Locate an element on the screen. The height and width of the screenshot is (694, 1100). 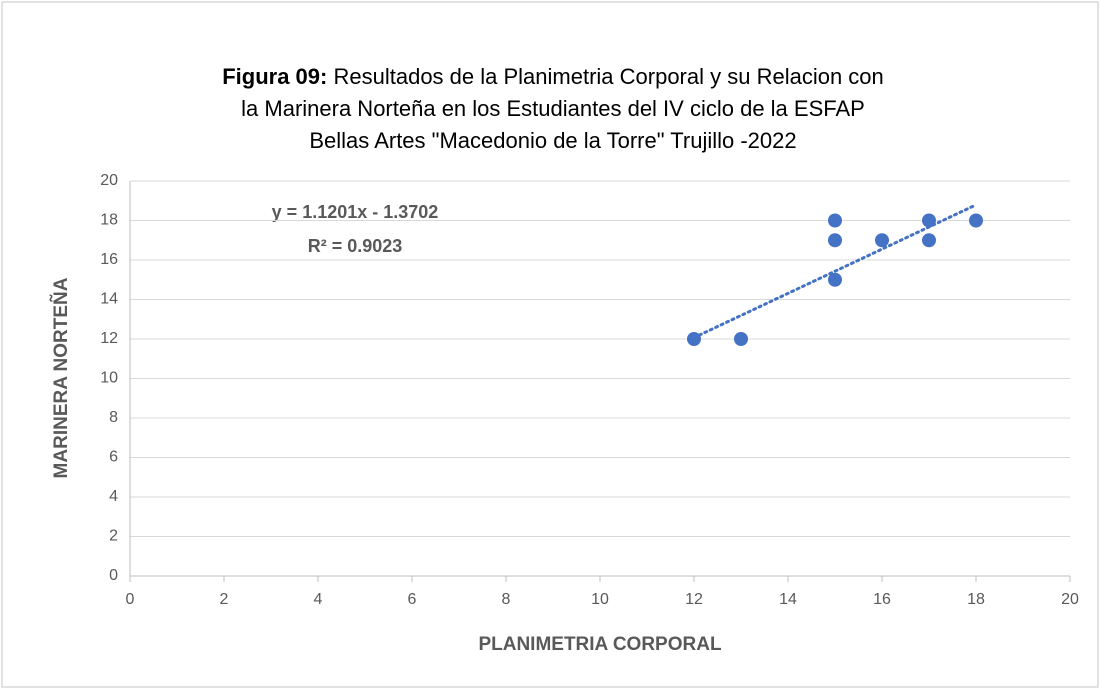
x-tick-label: 2 is located at coordinates (224, 599).